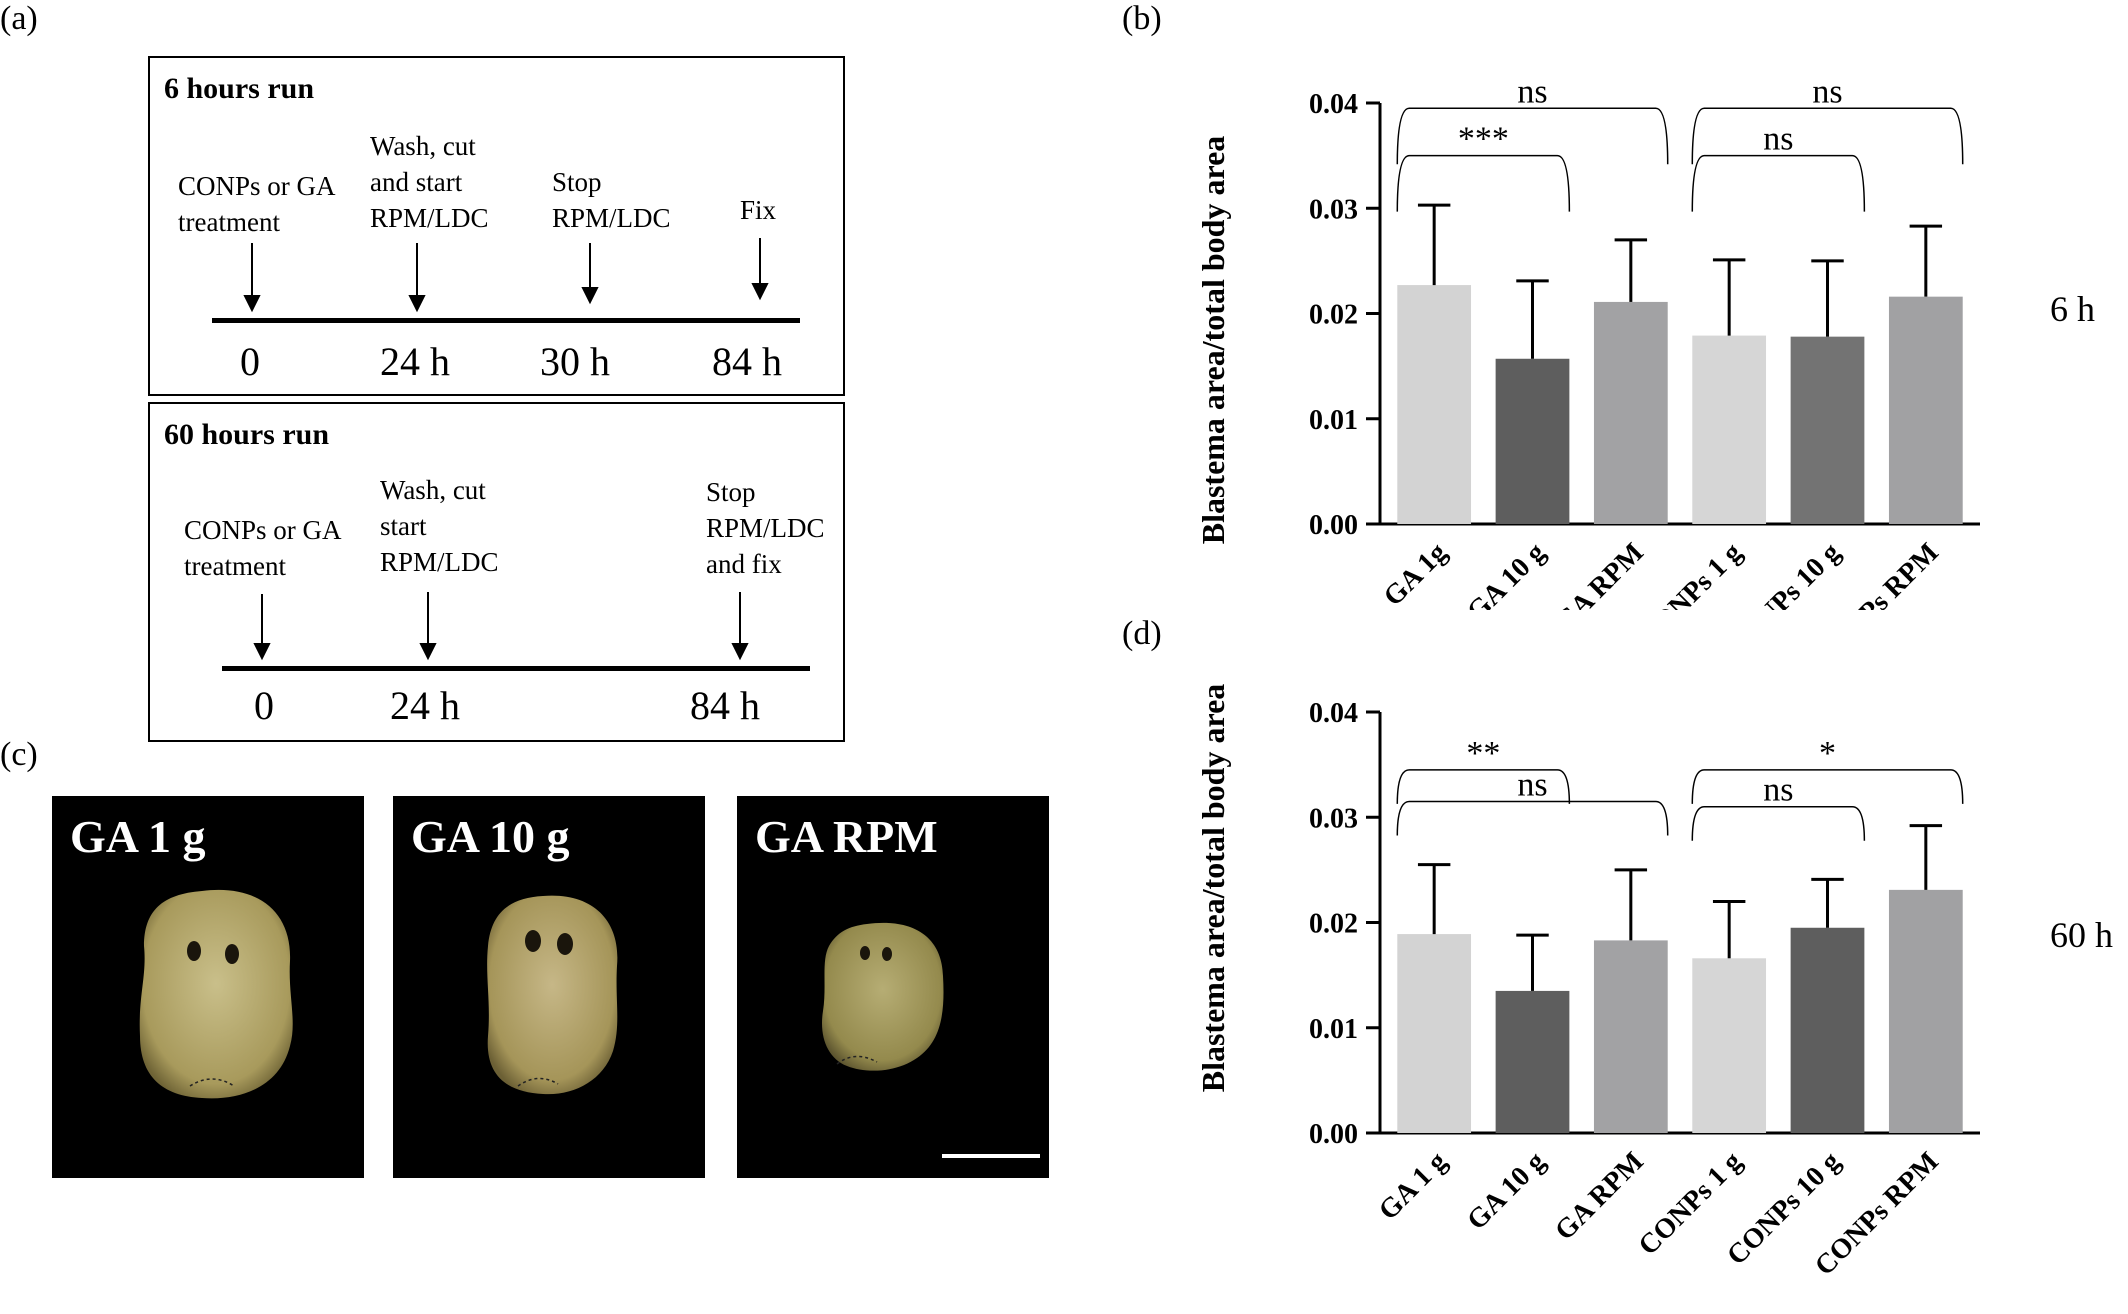 The width and height of the screenshot is (2128, 1314). I want to click on timeline-event-text: Fix, so click(758, 210).